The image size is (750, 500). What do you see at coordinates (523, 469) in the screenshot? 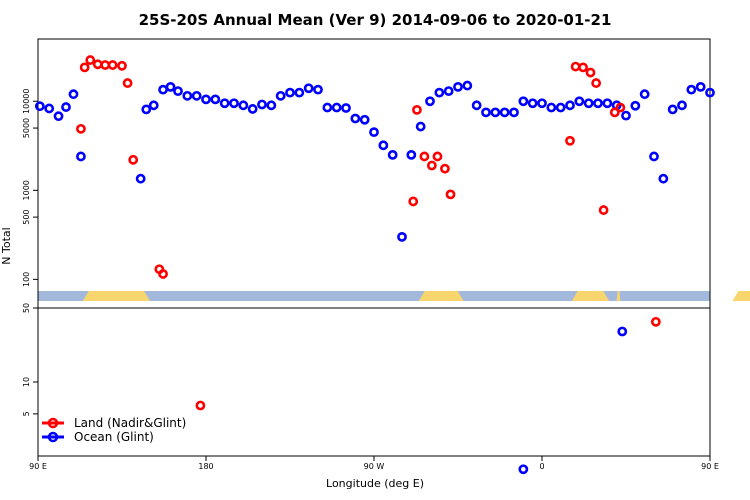
I see `ocean-point-lower` at bounding box center [523, 469].